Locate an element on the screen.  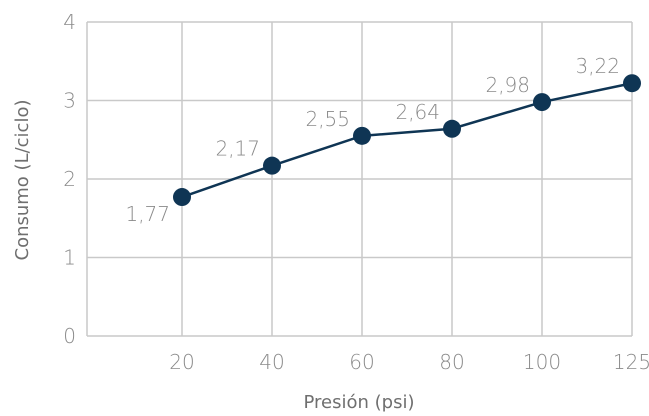
x-tick-label: 80 is located at coordinates (451, 362).